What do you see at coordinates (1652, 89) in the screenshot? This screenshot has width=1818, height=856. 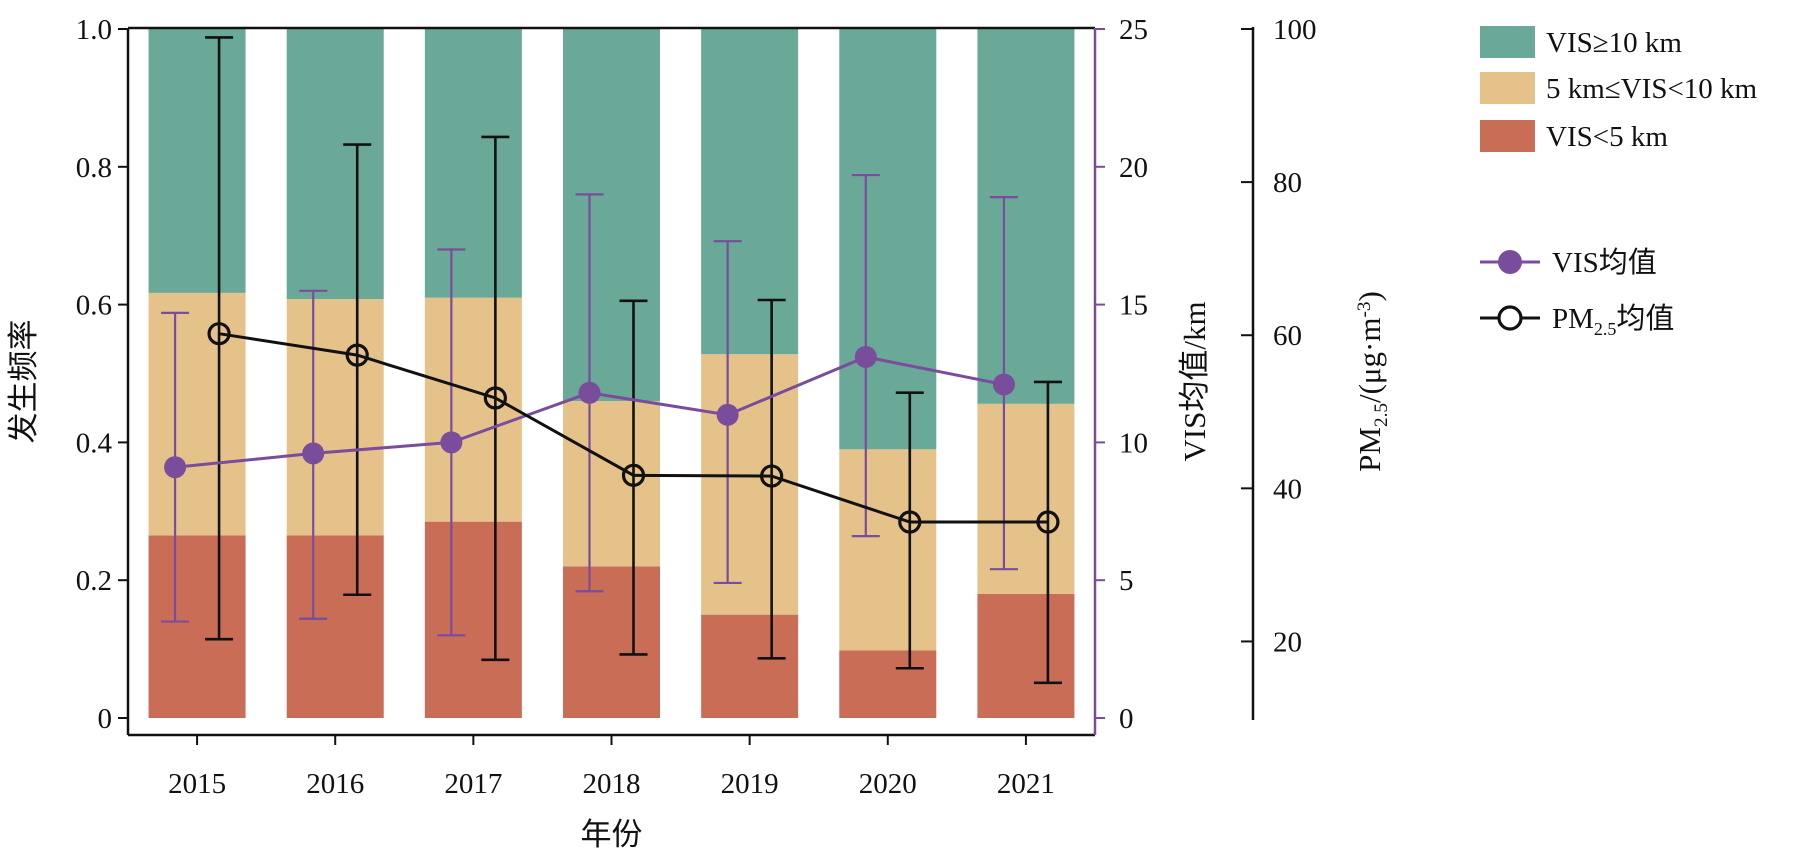 I see `legend-label: 5 km≤VIS<10 km` at bounding box center [1652, 89].